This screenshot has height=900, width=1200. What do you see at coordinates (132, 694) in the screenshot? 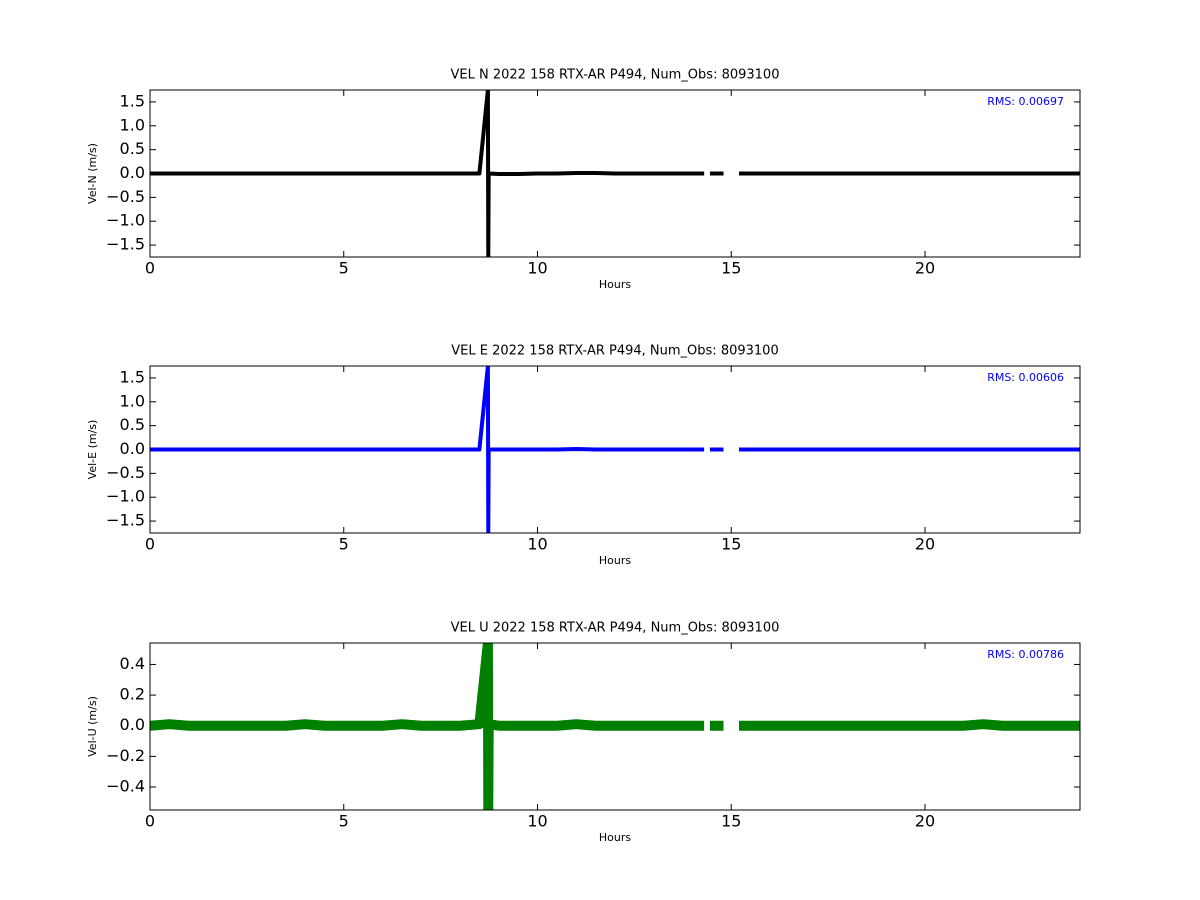
I see `y-tick-label: 0.2` at bounding box center [132, 694].